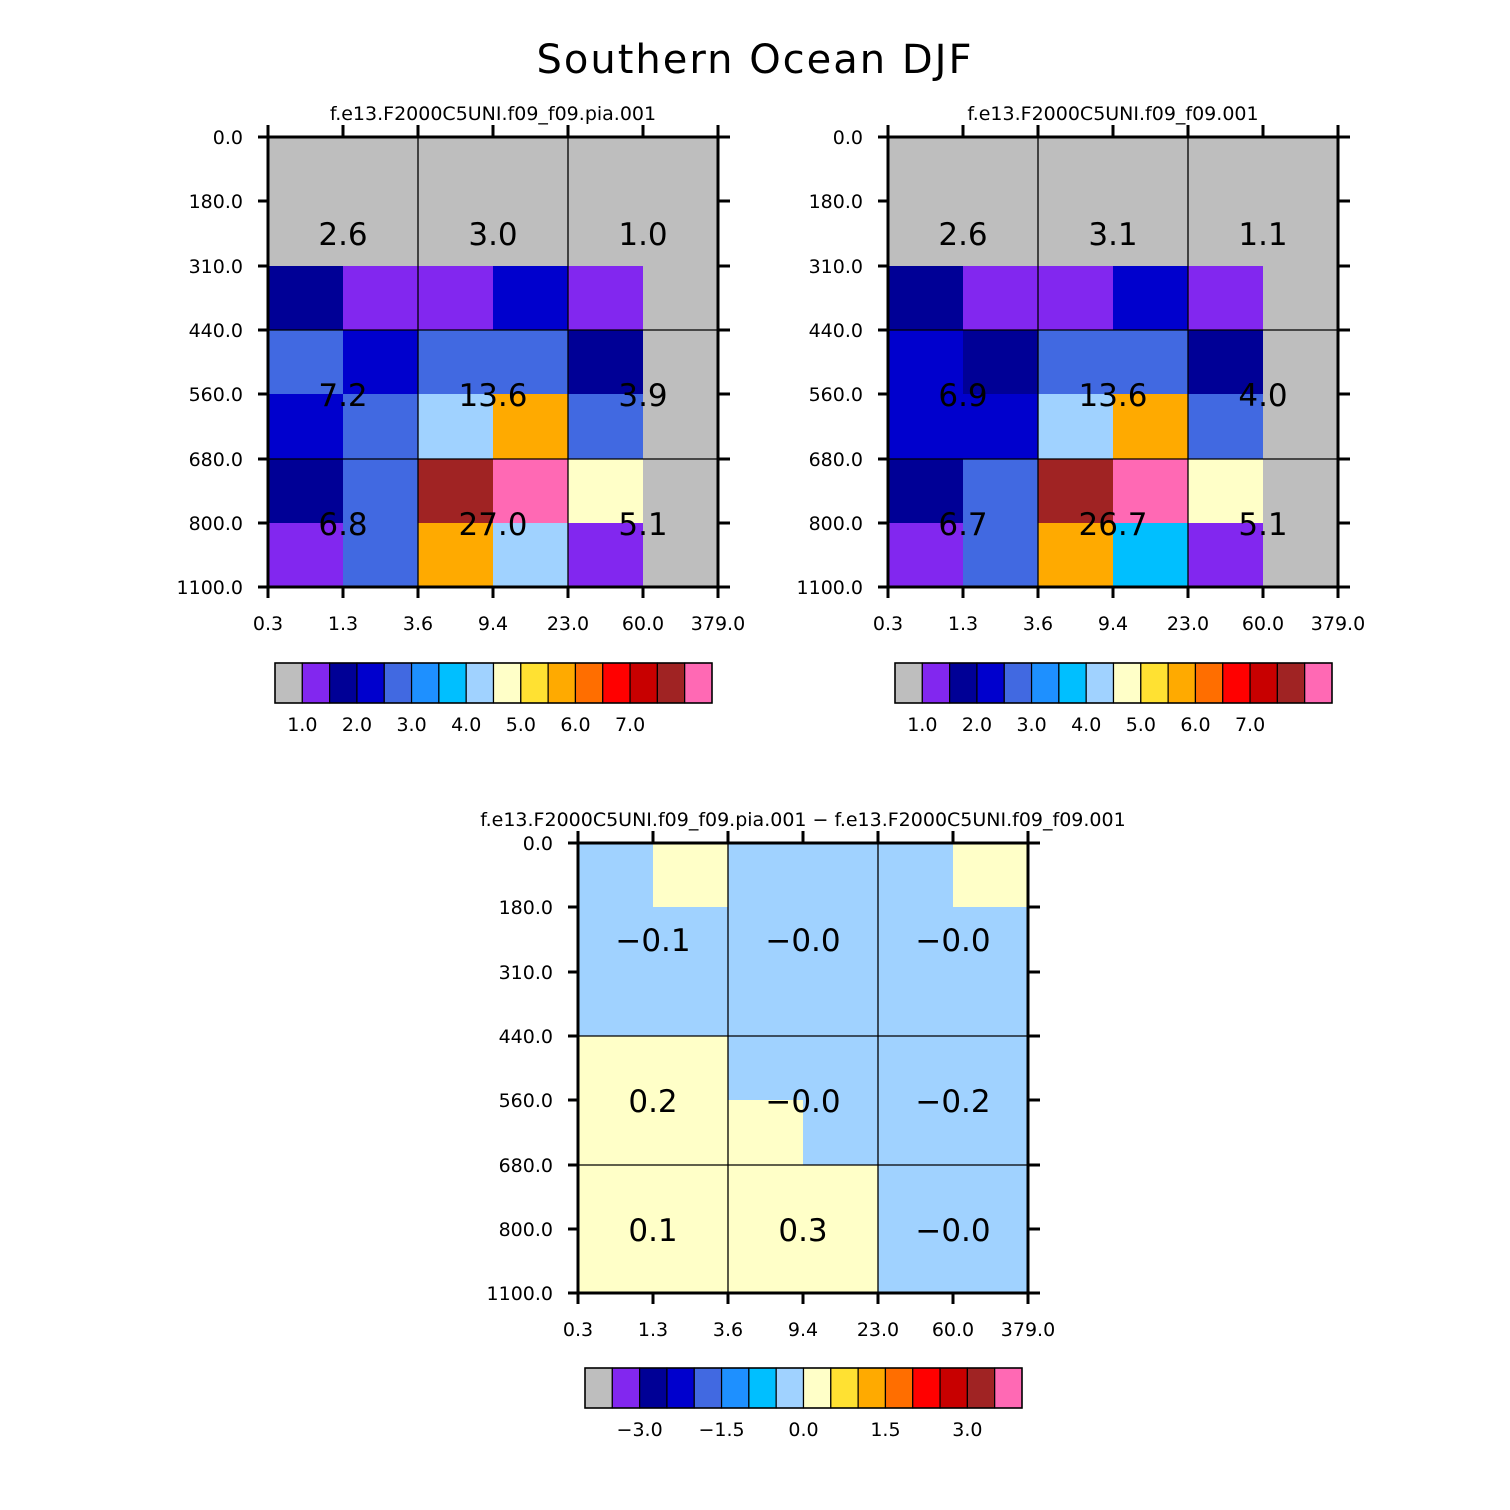  What do you see at coordinates (575, 725) in the screenshot?
I see `colorbar-label: 6.0` at bounding box center [575, 725].